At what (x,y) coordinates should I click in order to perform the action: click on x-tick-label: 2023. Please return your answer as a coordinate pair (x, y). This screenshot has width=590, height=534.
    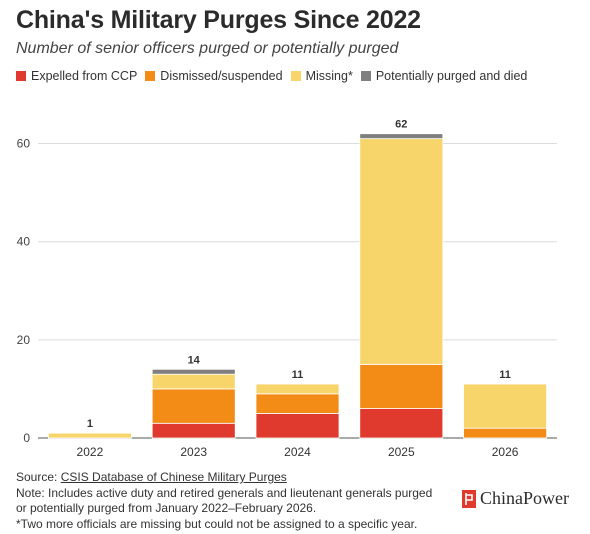
    Looking at the image, I should click on (193, 452).